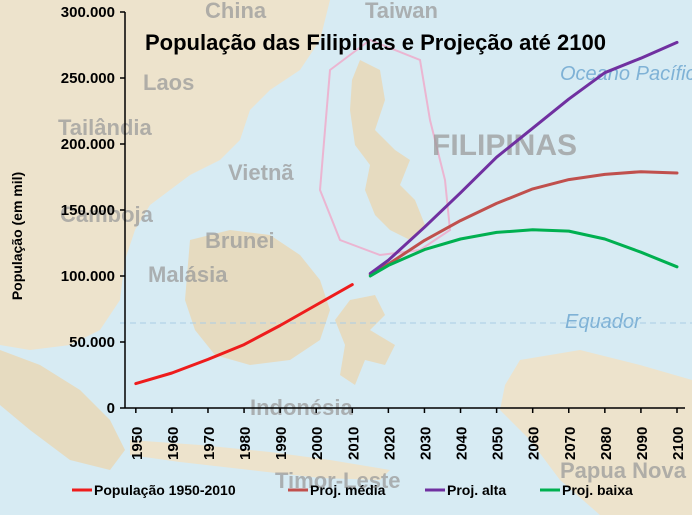  Describe the element at coordinates (348, 490) in the screenshot. I see `legend-label-1: Proj. média` at that location.